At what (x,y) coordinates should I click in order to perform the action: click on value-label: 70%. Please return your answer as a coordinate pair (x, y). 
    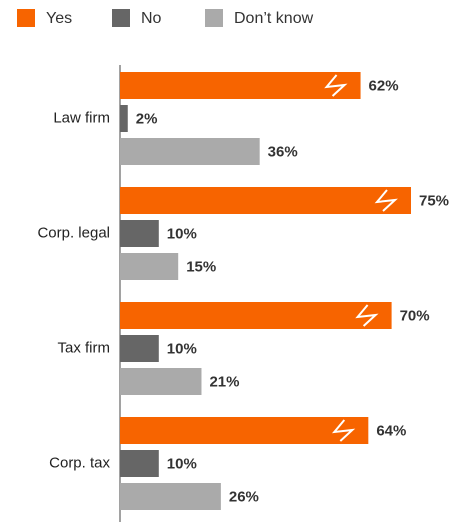
    Looking at the image, I should click on (415, 315).